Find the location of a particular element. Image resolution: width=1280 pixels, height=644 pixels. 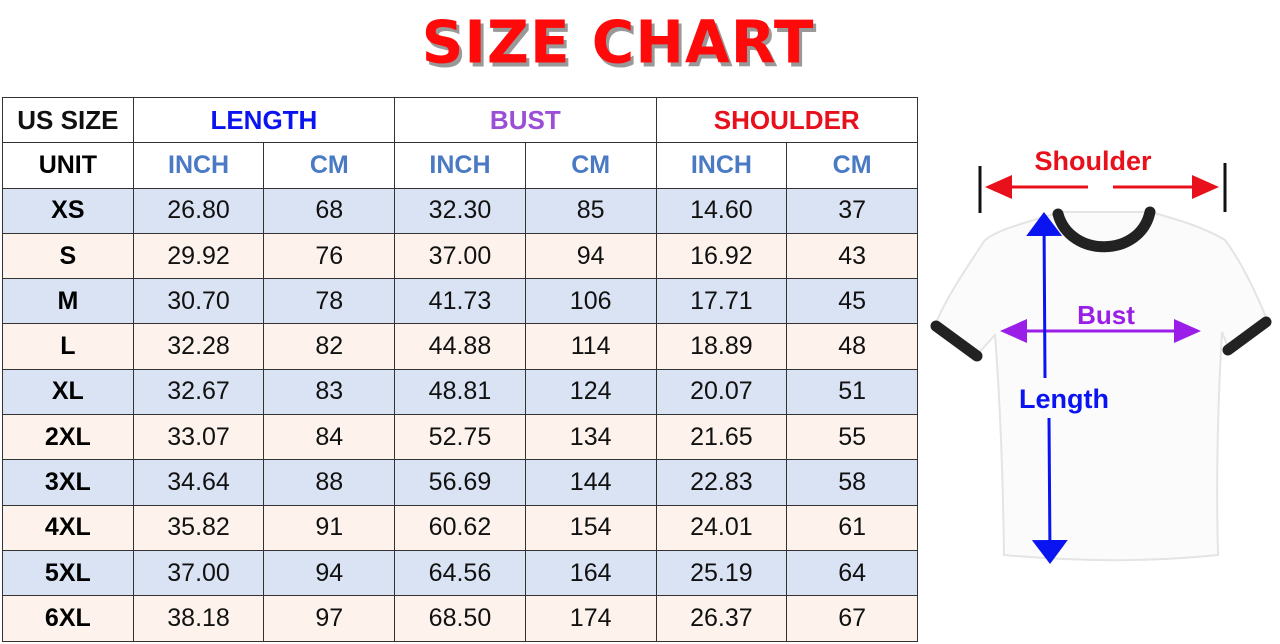

value-cell: 25.19 is located at coordinates (721, 573).